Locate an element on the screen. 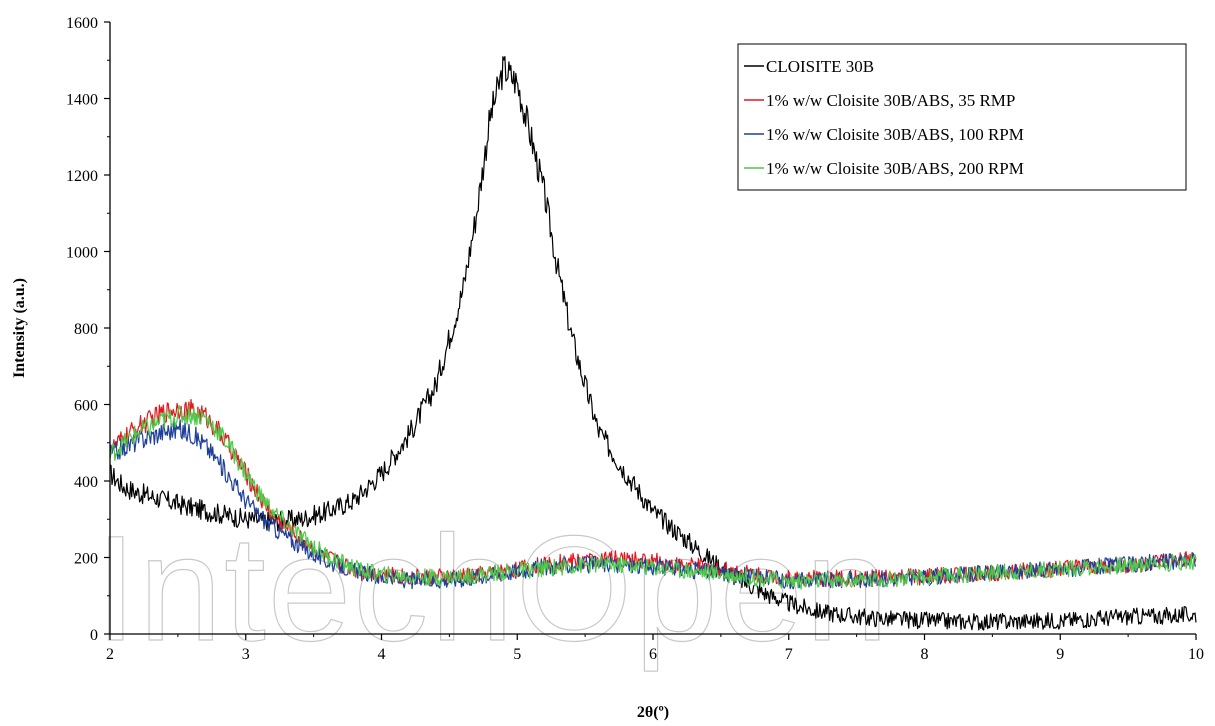 The image size is (1215, 726). y-tick-label: 1600 is located at coordinates (82, 23).